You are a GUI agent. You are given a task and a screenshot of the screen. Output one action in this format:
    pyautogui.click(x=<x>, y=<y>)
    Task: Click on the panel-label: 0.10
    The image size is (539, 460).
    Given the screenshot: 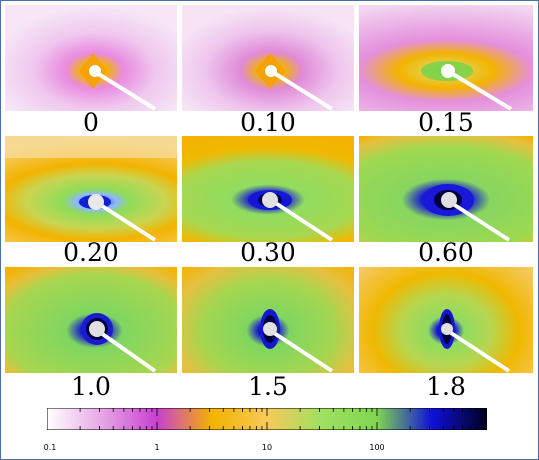 What is the action you would take?
    pyautogui.click(x=268, y=122)
    